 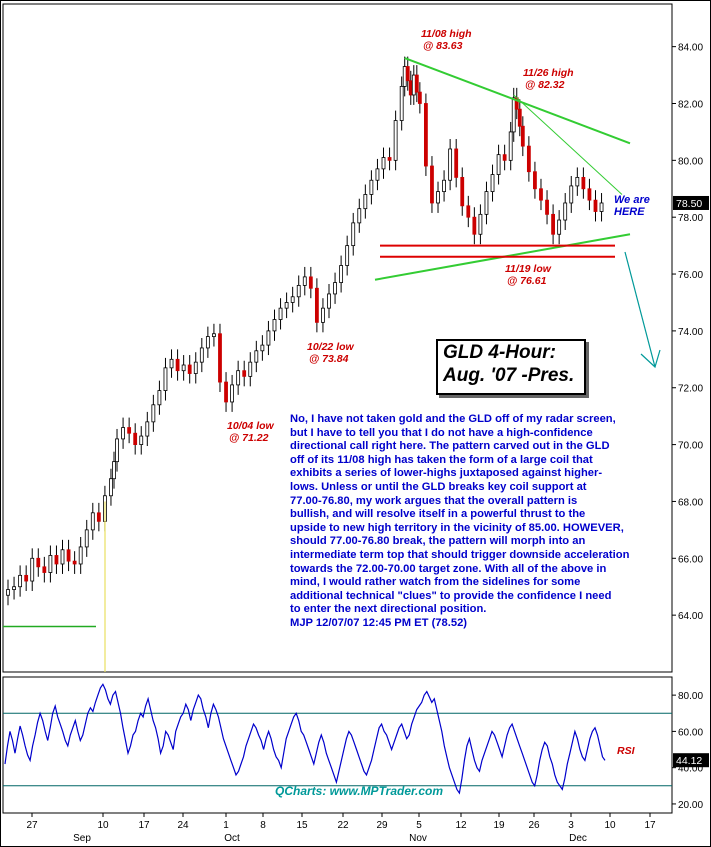 I want to click on rsi-y-tick-label: 60.00, so click(x=690, y=732).